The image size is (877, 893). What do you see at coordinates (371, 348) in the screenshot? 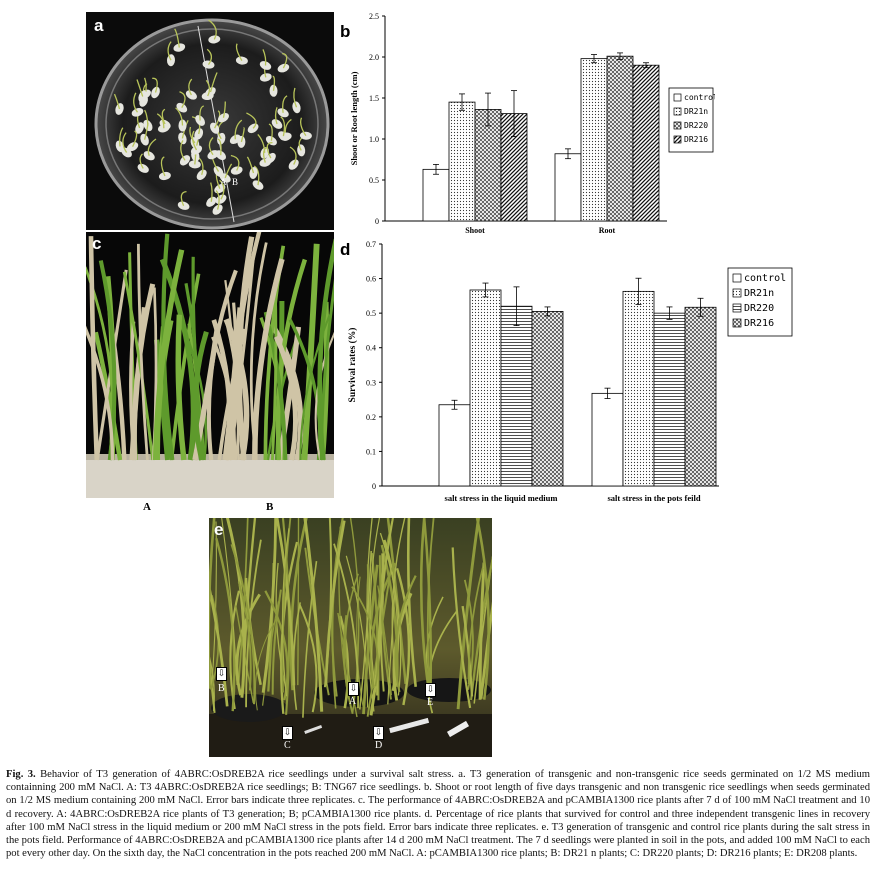
I see `y-tick-label: 0.4` at bounding box center [371, 348].